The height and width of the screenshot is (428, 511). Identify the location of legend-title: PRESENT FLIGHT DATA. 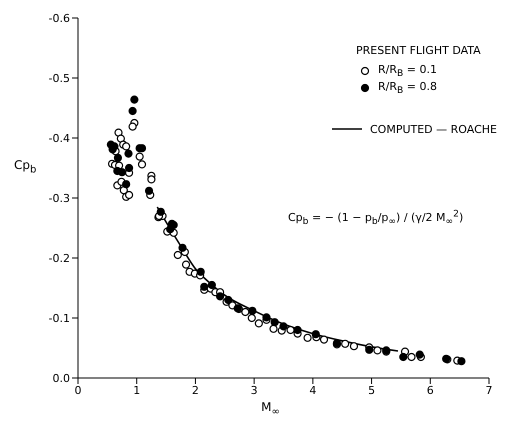
(418, 50).